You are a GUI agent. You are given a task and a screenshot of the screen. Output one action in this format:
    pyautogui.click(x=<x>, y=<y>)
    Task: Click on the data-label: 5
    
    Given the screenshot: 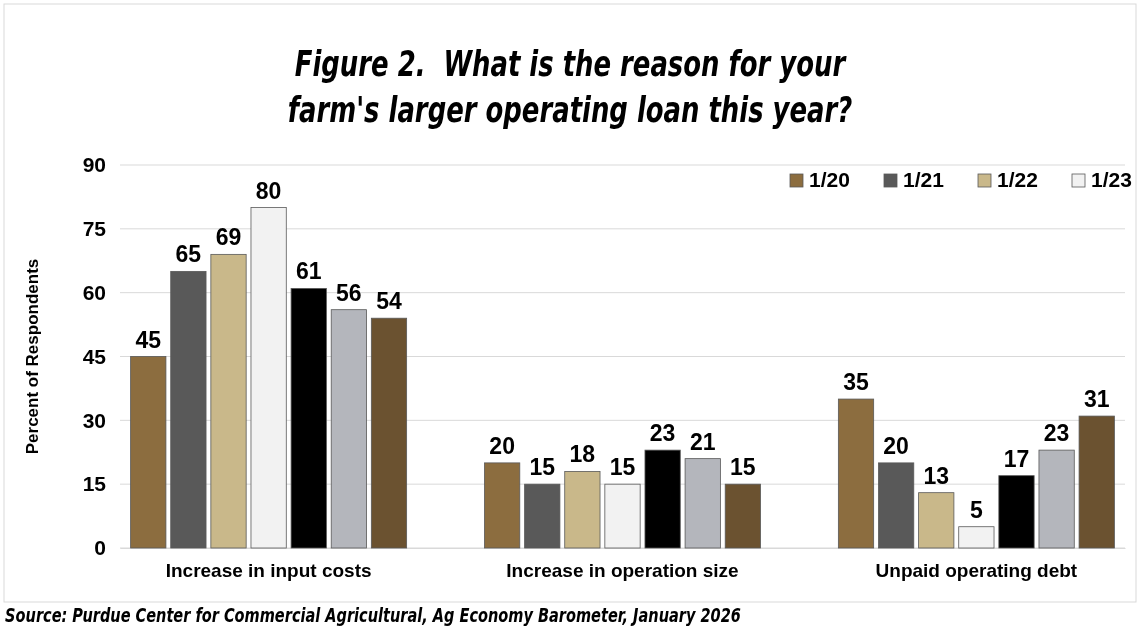 What is the action you would take?
    pyautogui.click(x=976, y=509)
    